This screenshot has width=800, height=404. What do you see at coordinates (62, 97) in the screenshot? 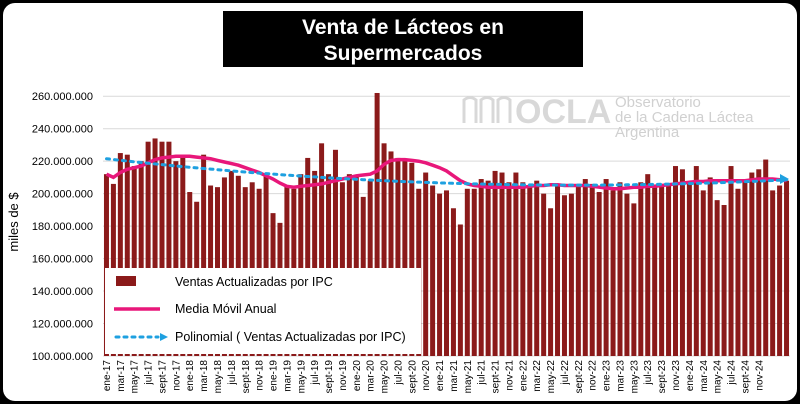
I see `y-tick-label: 260.000.000` at bounding box center [62, 97].